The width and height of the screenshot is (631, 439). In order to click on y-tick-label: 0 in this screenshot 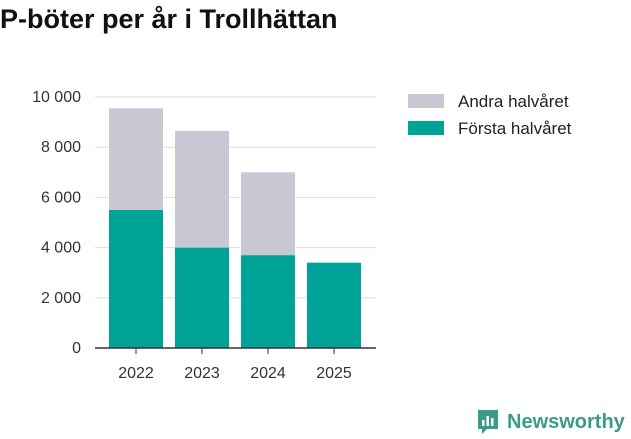, I will do `click(76, 348)`.